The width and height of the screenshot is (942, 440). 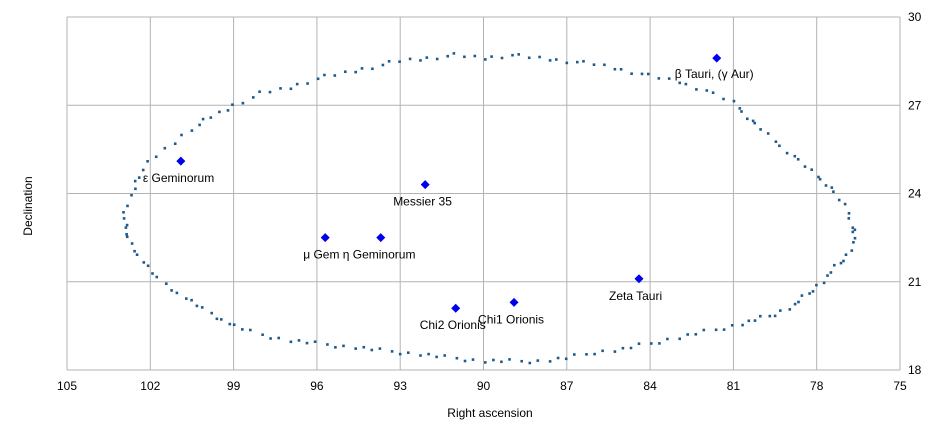 I want to click on star-label-0: β Tauri, (γ Aur), so click(x=714, y=74).